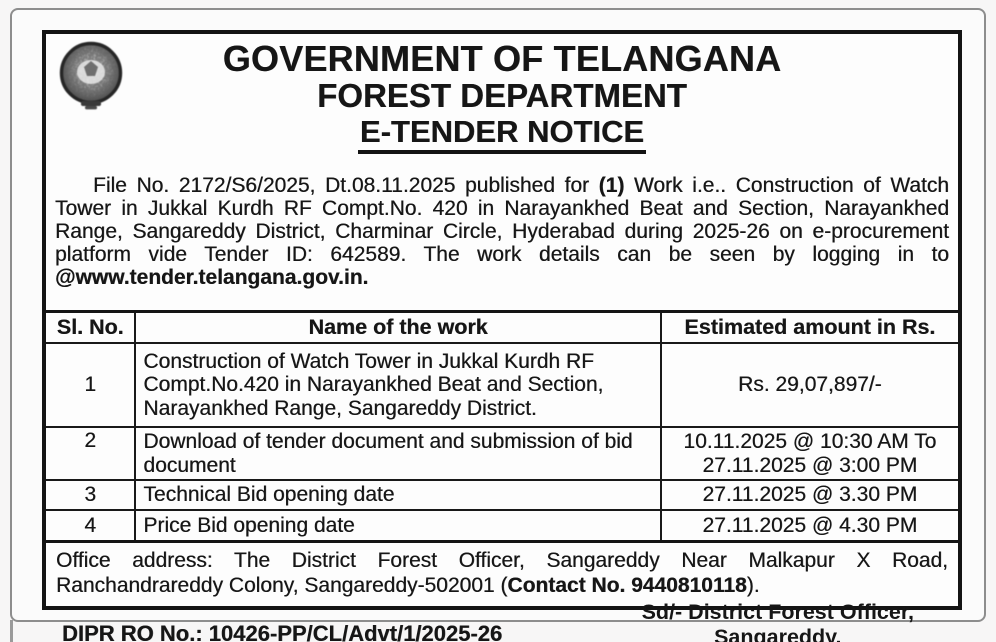 The image size is (996, 642). I want to click on cell-sl-no: 2, so click(91, 453).